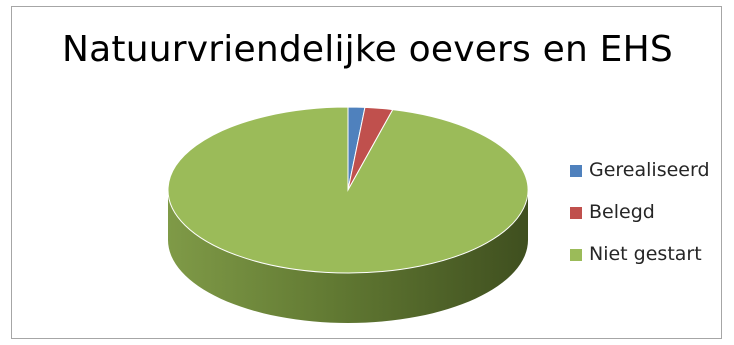 This screenshot has height=345, width=734. I want to click on legend-swatch-niet-gestart, so click(576, 255).